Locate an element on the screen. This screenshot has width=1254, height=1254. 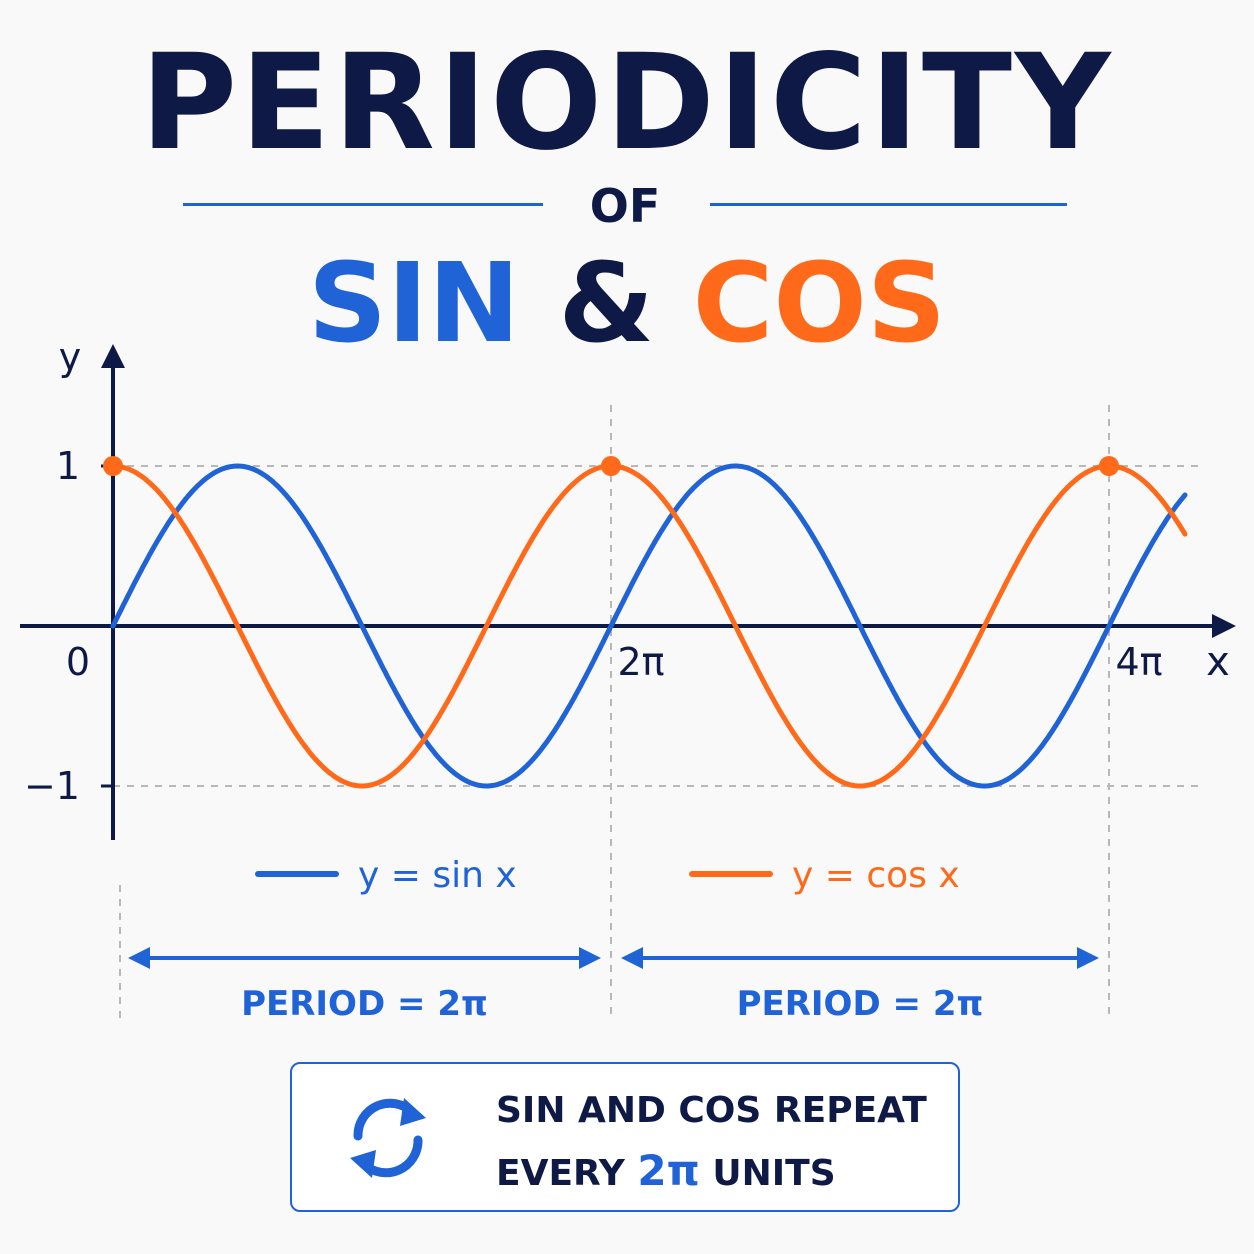
x-tick-label-2: 4π is located at coordinates (1138, 662).